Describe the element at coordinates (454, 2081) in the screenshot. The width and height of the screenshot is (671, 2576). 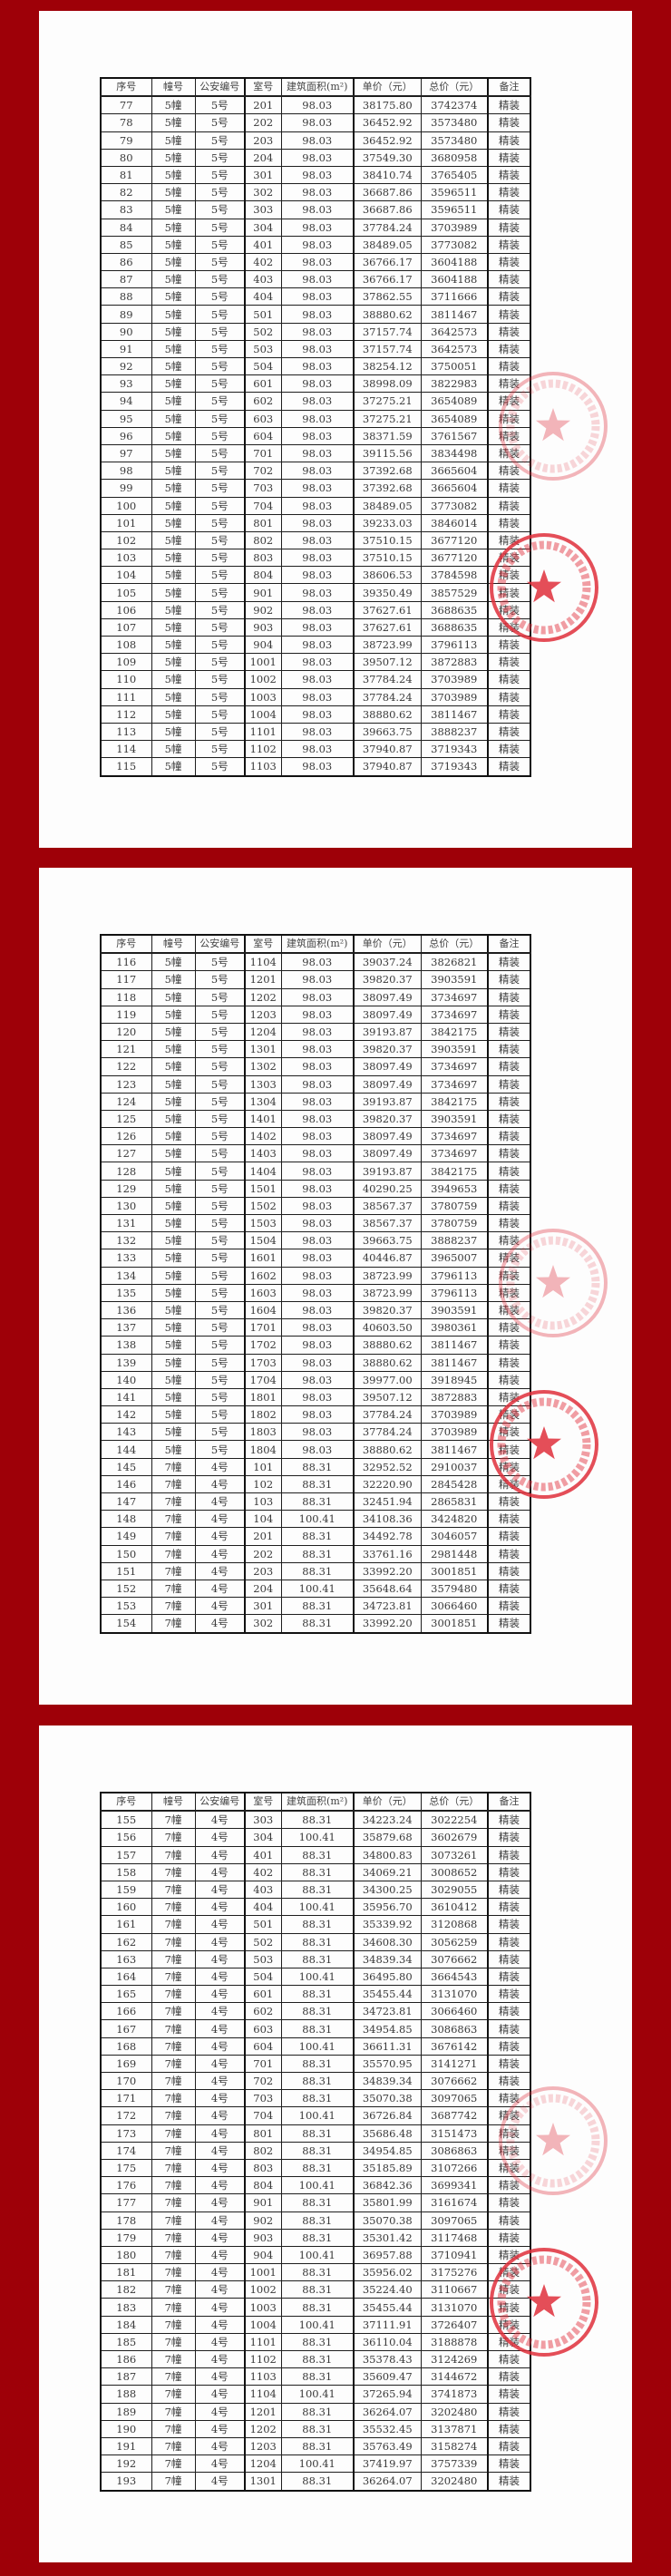
I see `cell-total-price: 3076662` at that location.